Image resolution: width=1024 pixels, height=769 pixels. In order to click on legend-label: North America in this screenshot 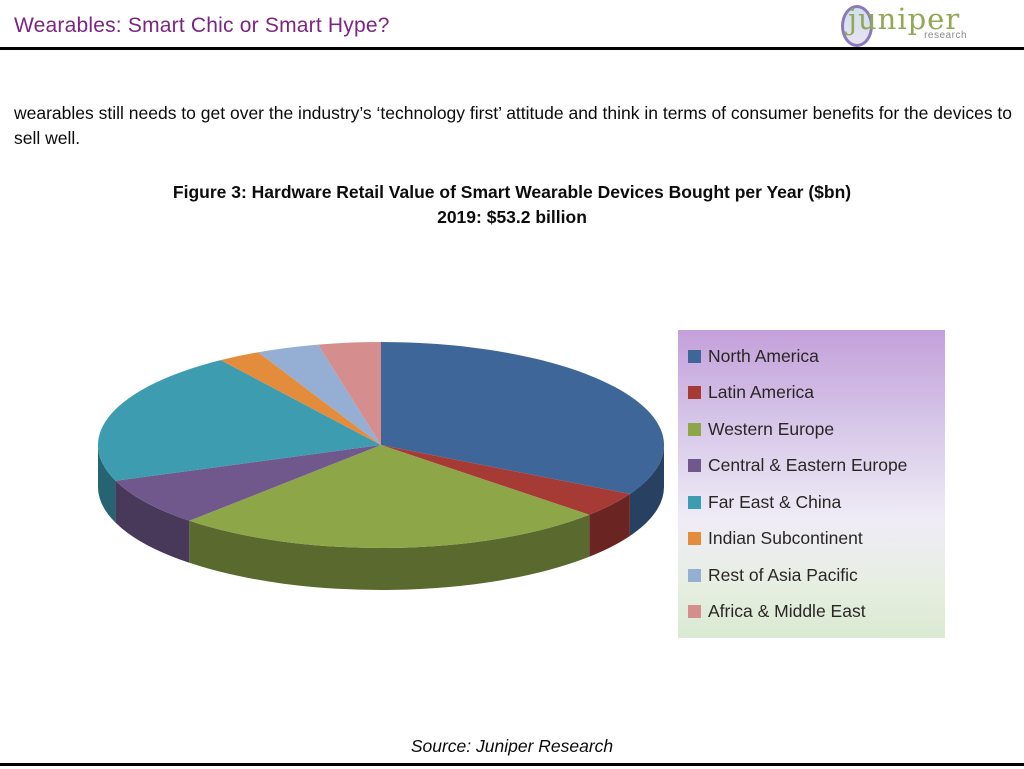, I will do `click(763, 355)`.